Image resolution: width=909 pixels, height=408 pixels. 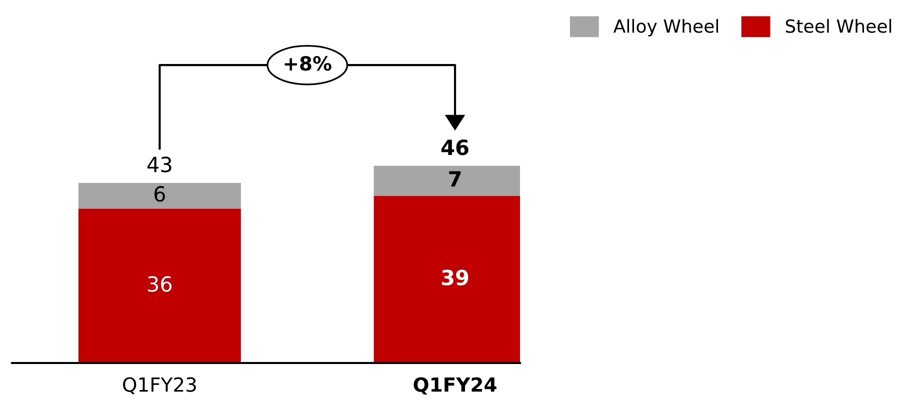 I want to click on legend-label: Alloy Wheel, so click(x=665, y=27).